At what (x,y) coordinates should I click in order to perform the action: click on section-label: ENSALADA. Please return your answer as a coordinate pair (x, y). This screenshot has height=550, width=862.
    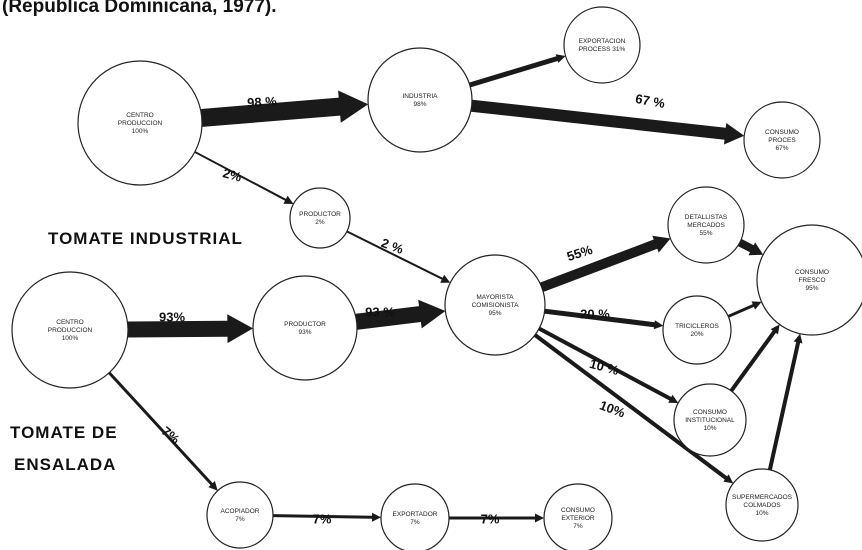
    Looking at the image, I should click on (65, 464).